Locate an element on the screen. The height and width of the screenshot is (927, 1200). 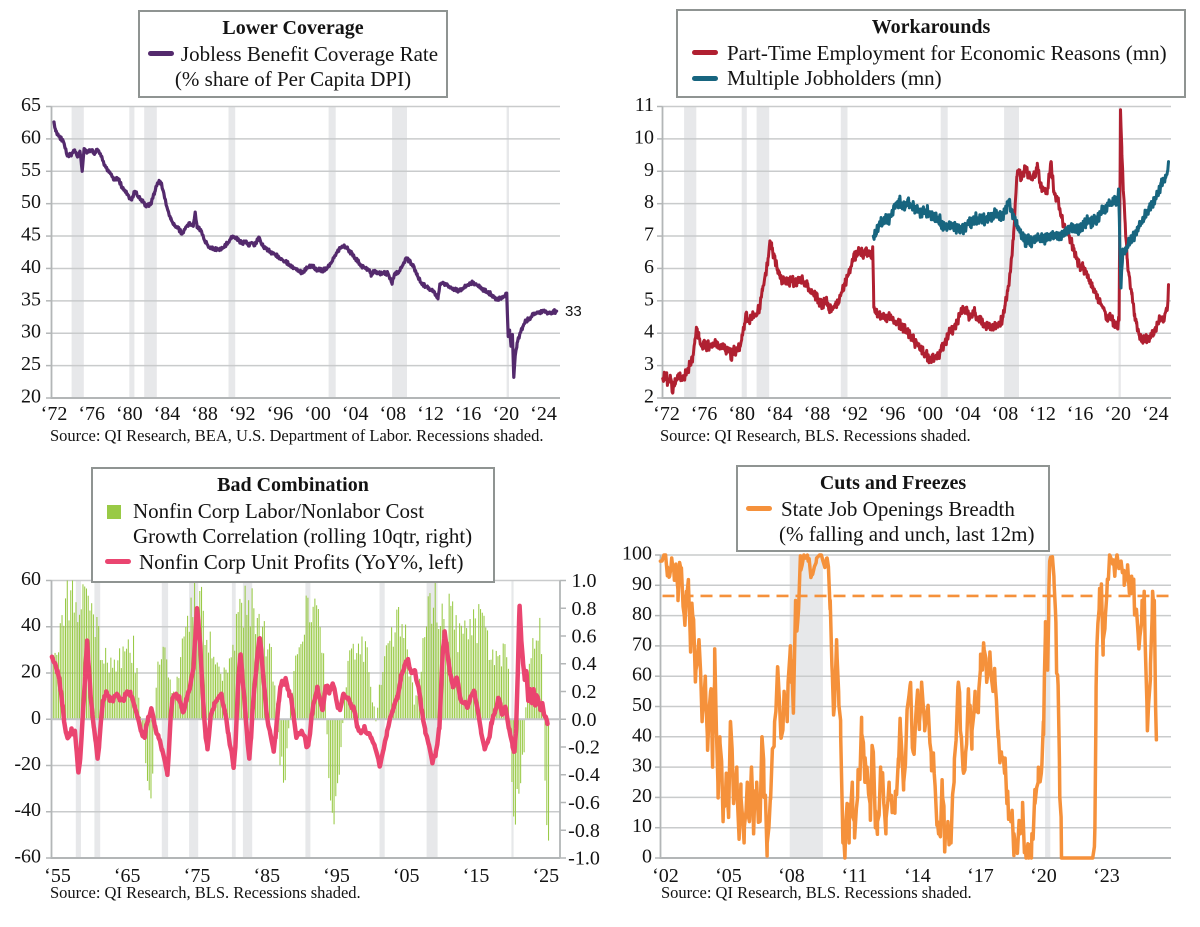
svg-text: 45 is located at coordinates (31, 235).